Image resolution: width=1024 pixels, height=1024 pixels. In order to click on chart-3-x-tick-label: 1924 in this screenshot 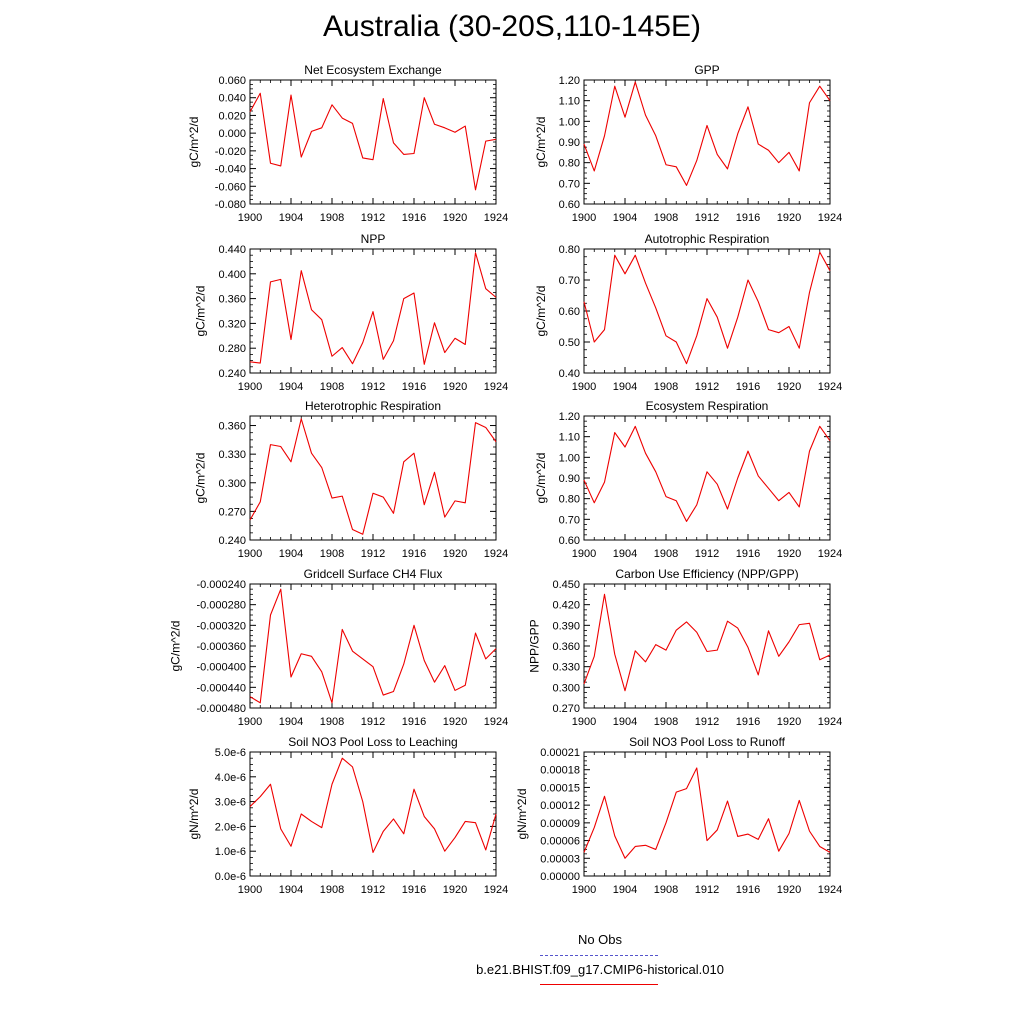, I will do `click(496, 387)`.